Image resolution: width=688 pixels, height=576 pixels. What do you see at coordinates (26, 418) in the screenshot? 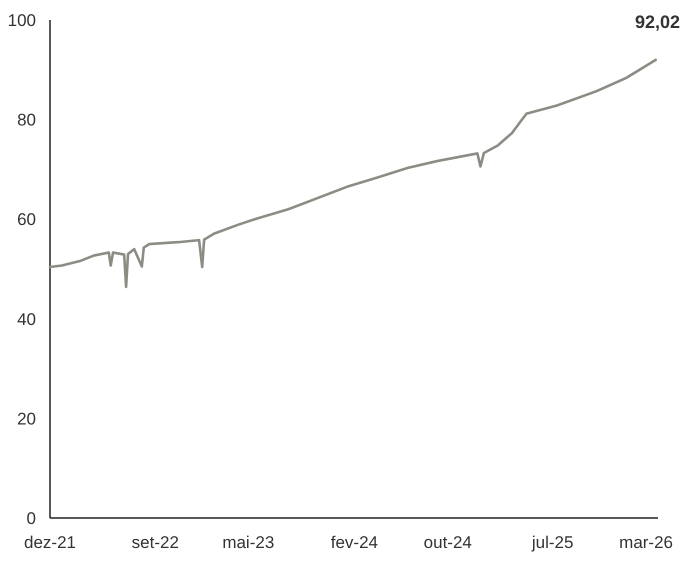
I see `y-tick-label: 20` at bounding box center [26, 418].